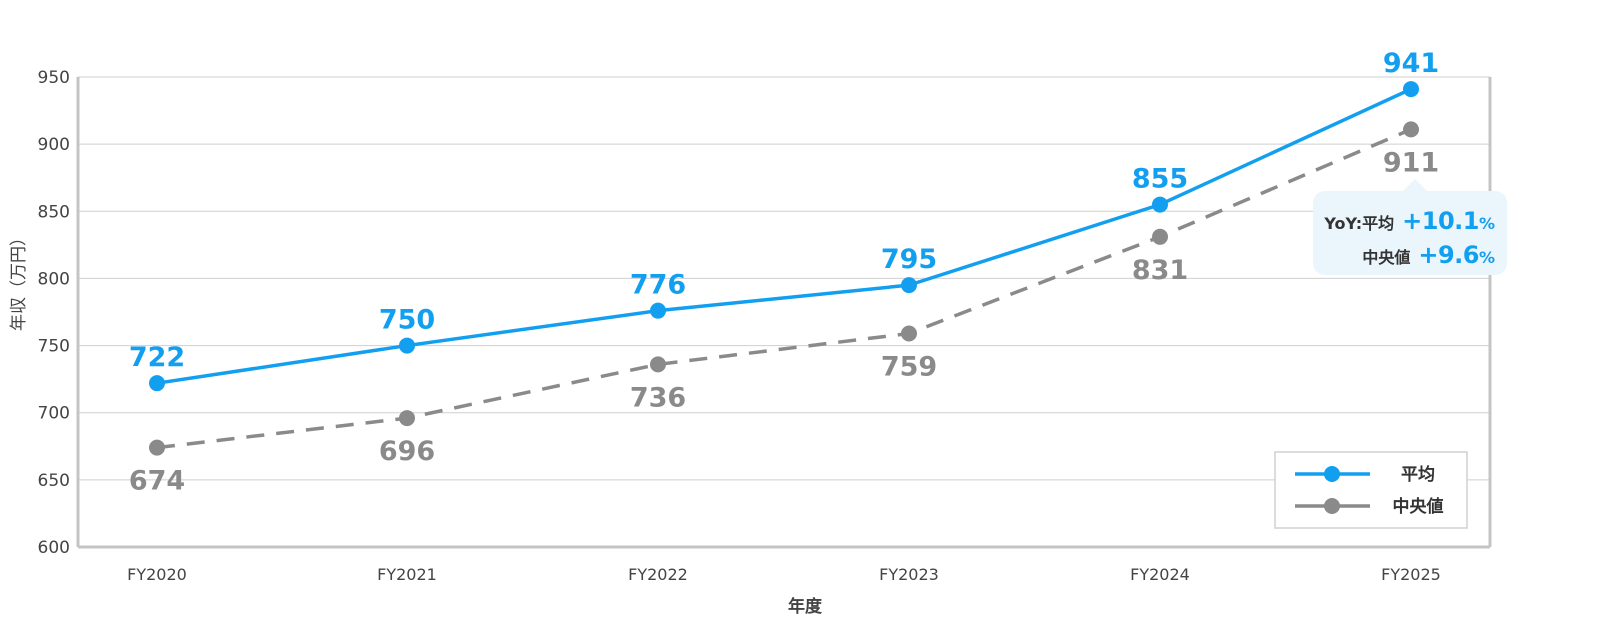  Describe the element at coordinates (54, 279) in the screenshot. I see `y-tick-label: 800` at that location.